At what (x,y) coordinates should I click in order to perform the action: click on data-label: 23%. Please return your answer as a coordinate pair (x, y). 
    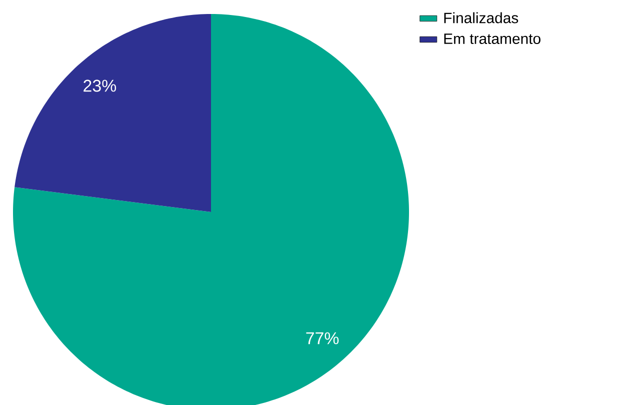
    Looking at the image, I should click on (100, 86).